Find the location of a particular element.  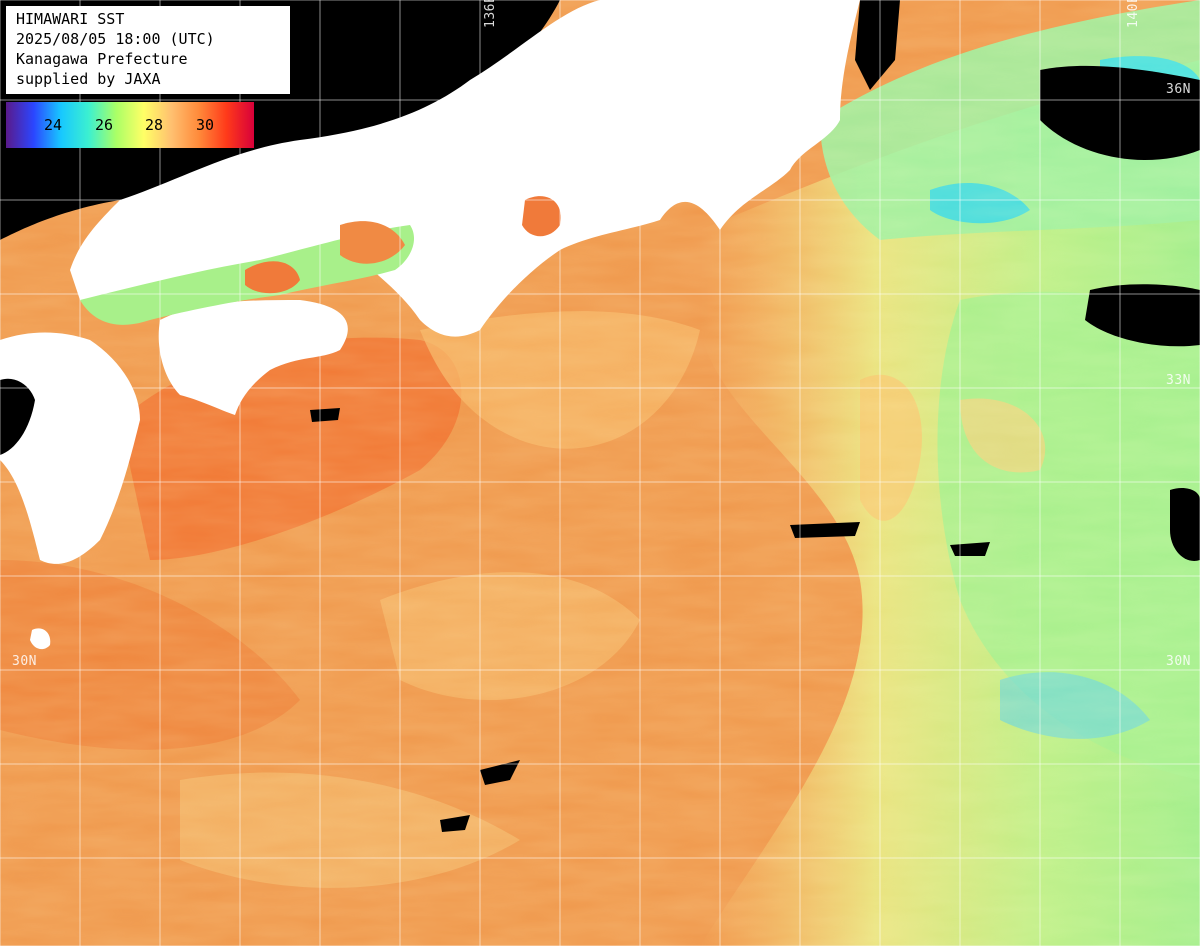

hiroshima-bay is located at coordinates (272, 277).